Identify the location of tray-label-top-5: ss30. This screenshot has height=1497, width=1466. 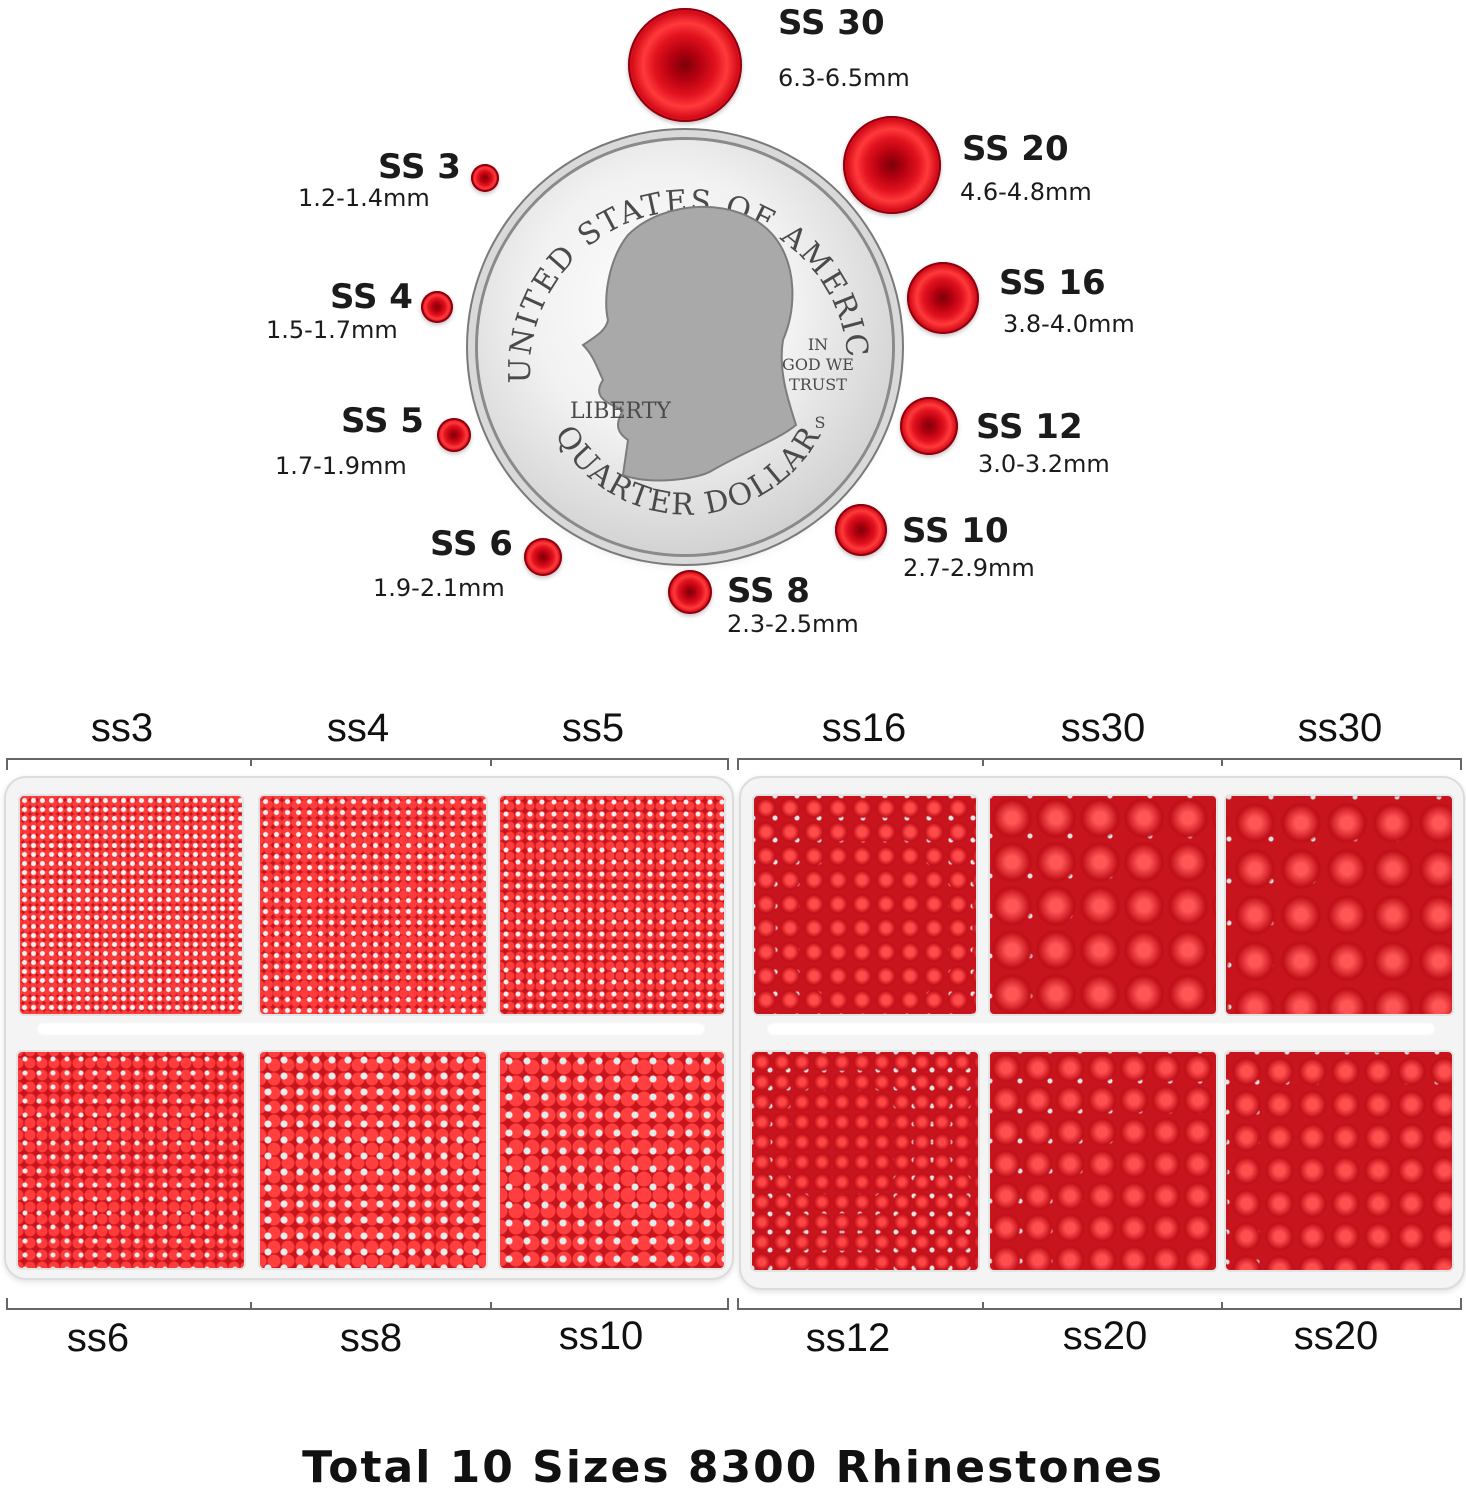
(1103, 728).